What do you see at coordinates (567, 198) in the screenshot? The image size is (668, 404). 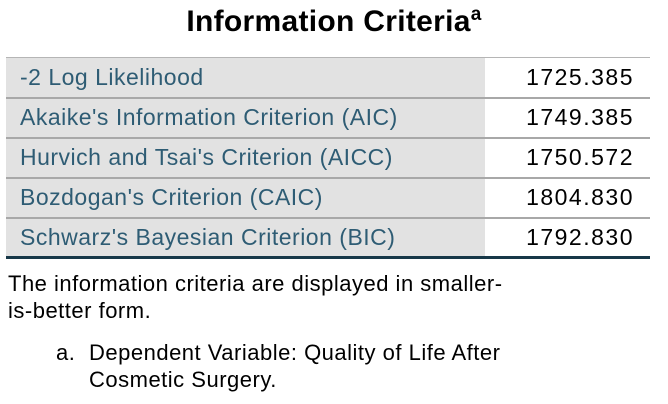 I see `row-value: 1804.830` at bounding box center [567, 198].